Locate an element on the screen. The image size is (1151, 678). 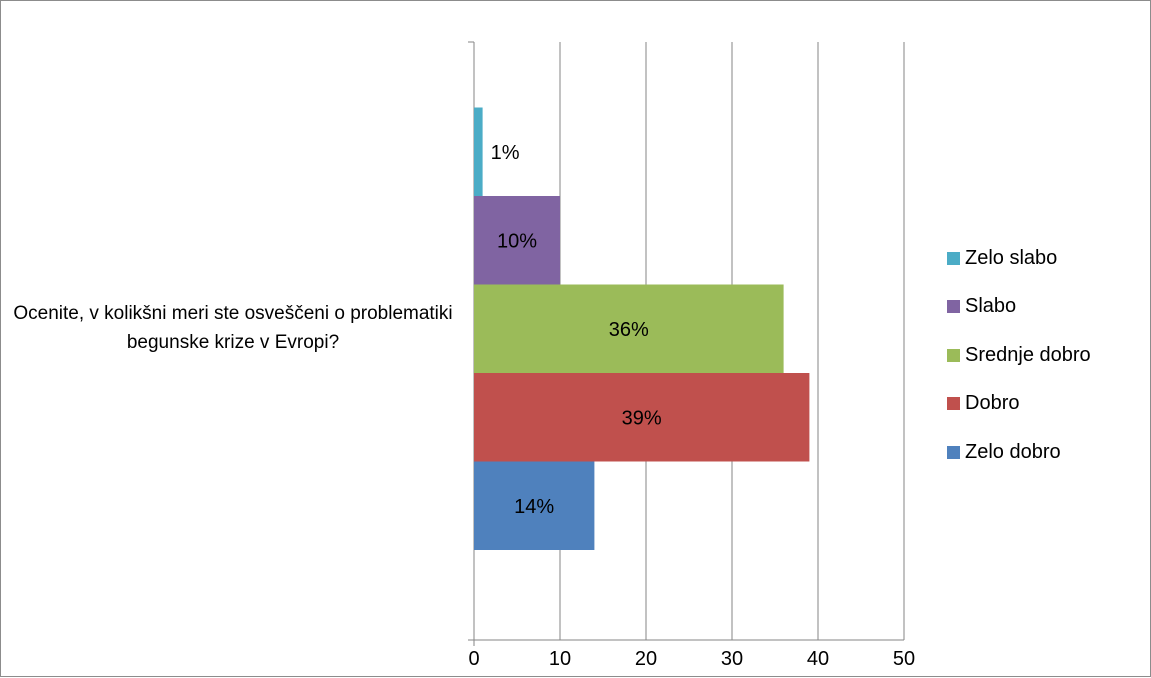
bar-srednje-dobro is located at coordinates (629, 328).